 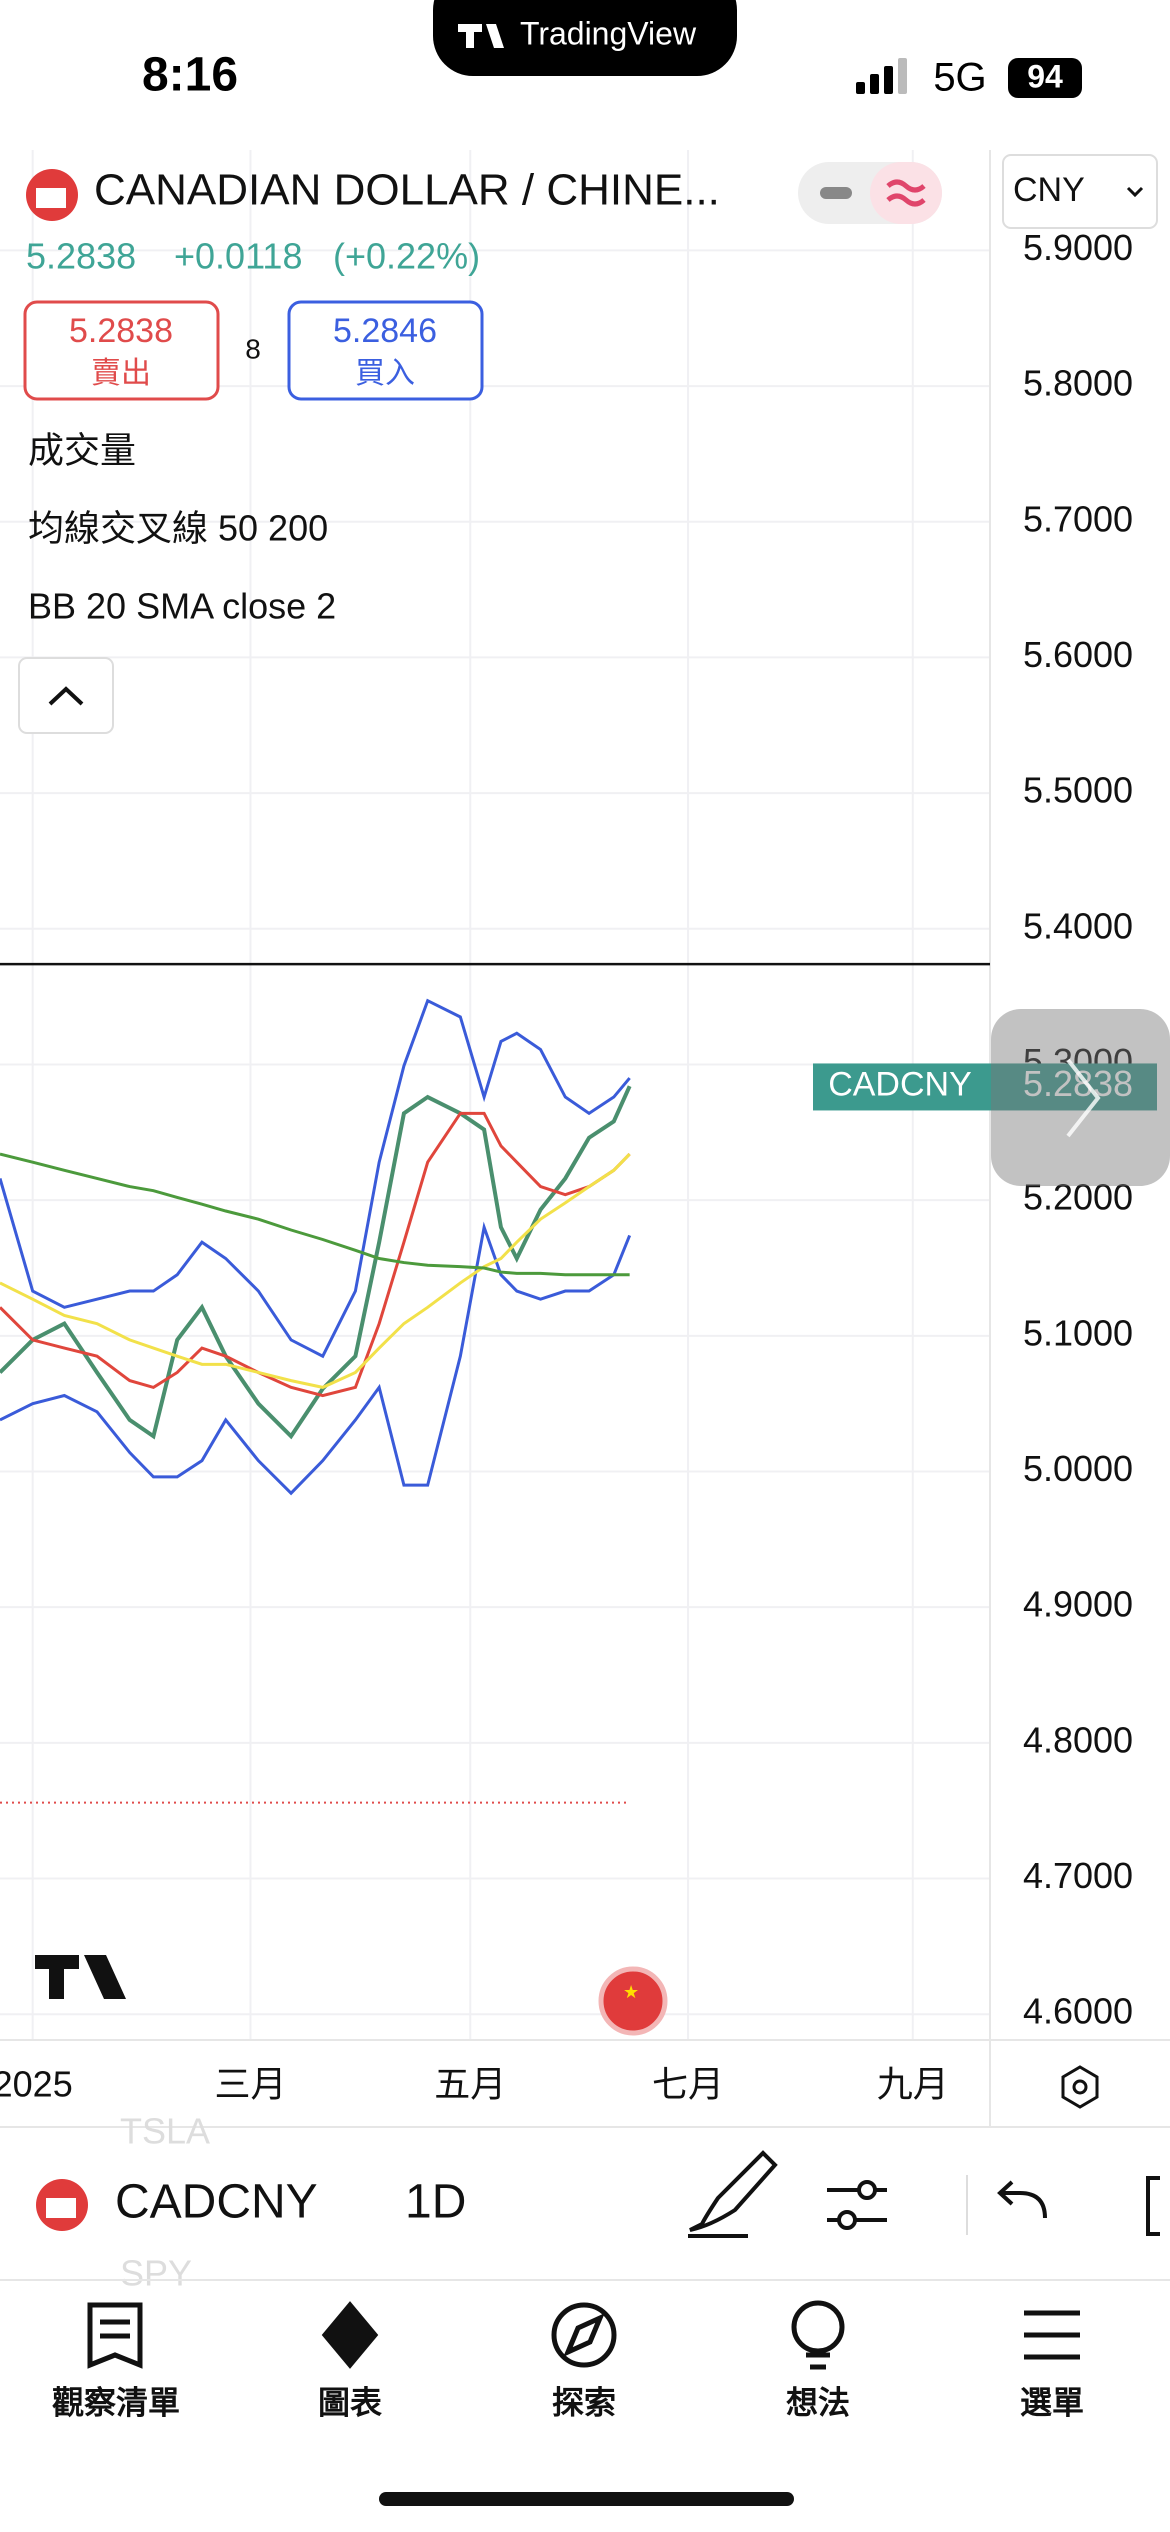 What do you see at coordinates (82, 450) in the screenshot?
I see `indicator-legend: 成交量` at bounding box center [82, 450].